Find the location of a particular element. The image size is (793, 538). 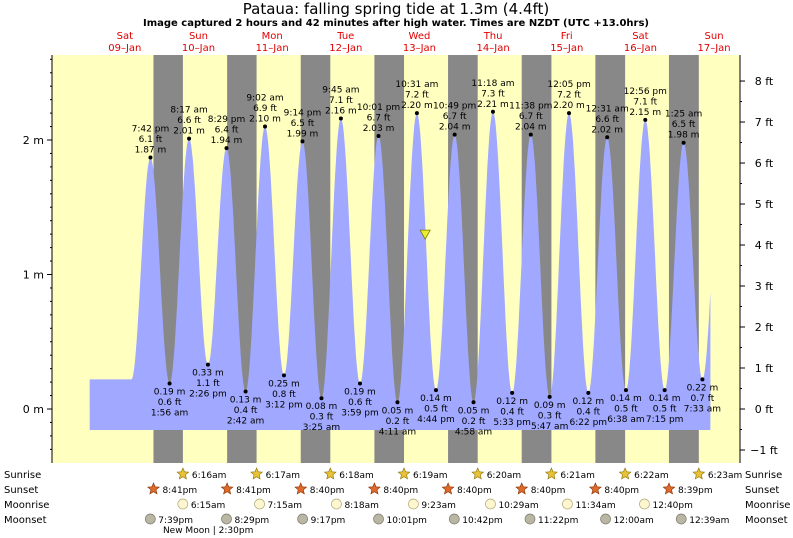

tide-label: 12:31 am is located at coordinates (607, 109).